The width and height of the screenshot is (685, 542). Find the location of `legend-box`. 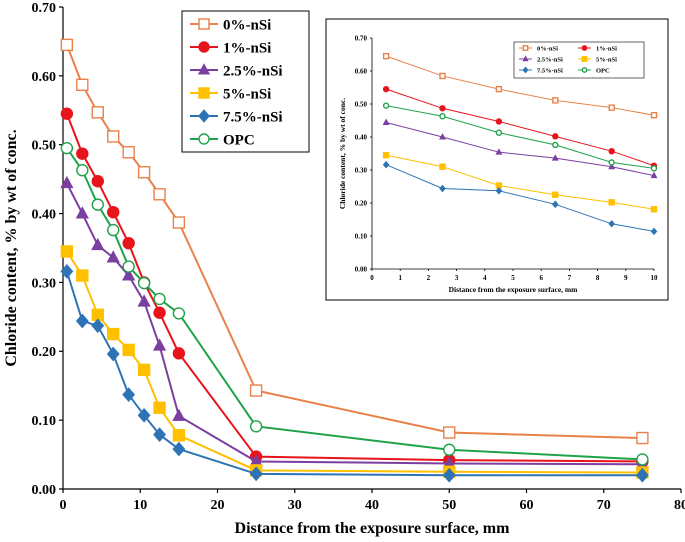

legend-box is located at coordinates (579, 60).